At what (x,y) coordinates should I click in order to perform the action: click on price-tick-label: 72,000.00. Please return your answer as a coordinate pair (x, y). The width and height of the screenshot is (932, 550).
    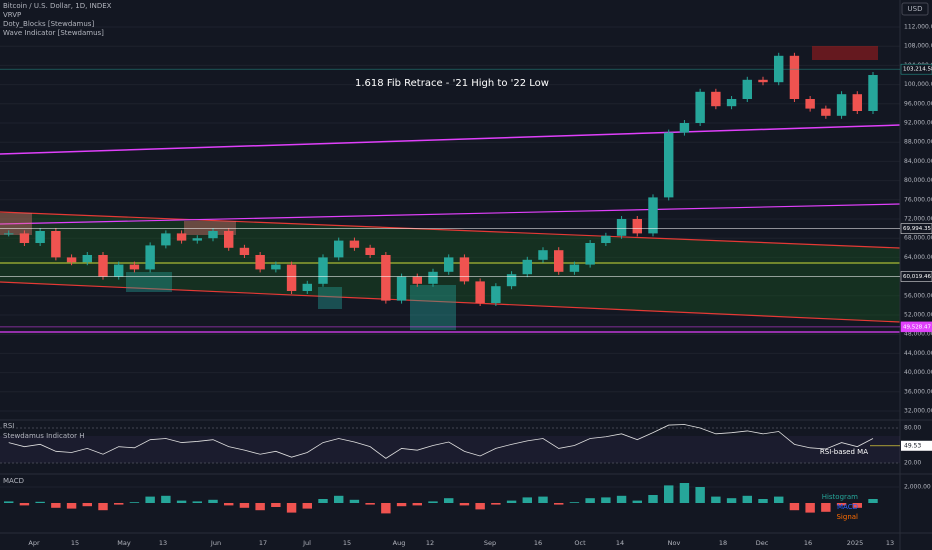
    Looking at the image, I should click on (918, 219).